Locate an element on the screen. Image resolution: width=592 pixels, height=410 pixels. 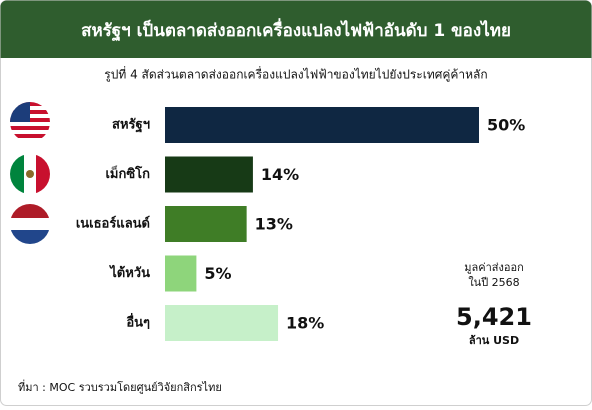
flag-mexico is located at coordinates (30, 174).